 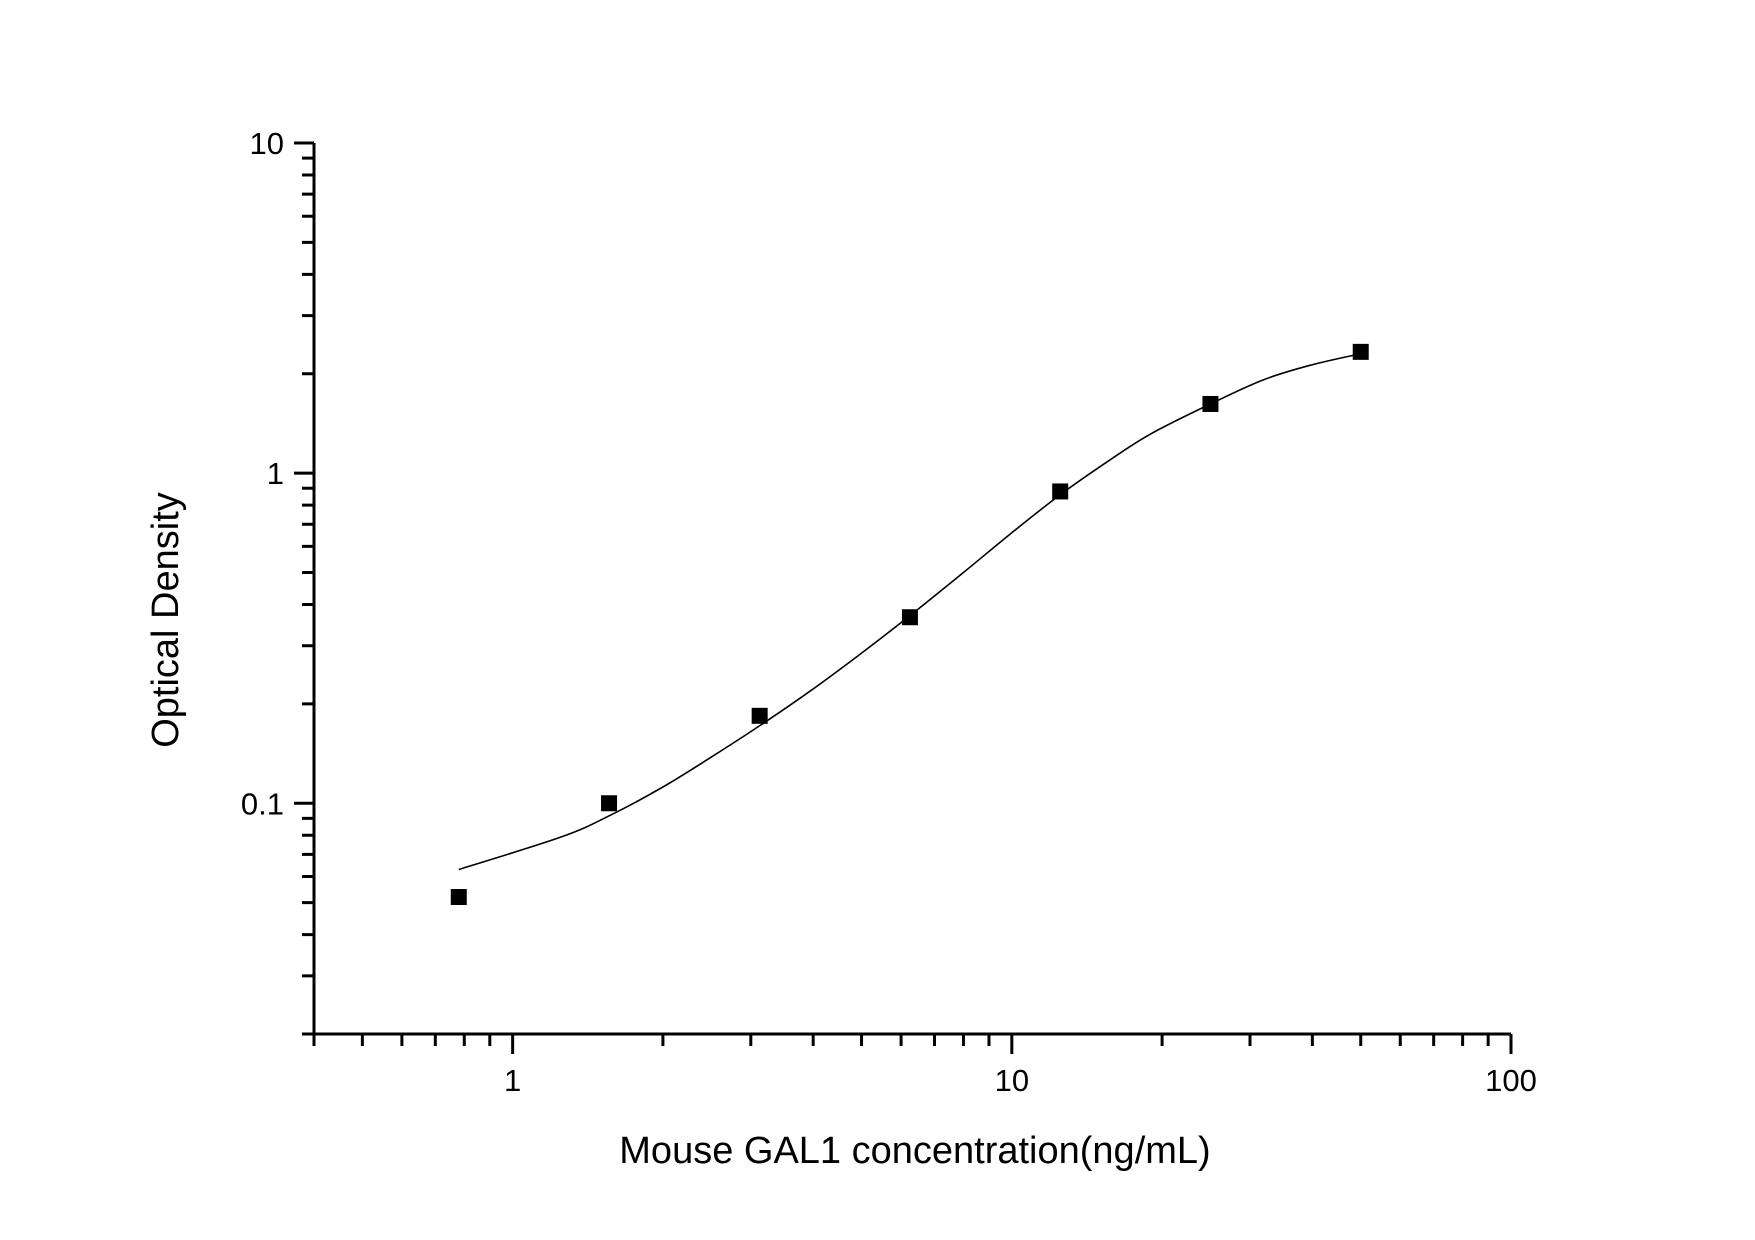 I want to click on x-axis-title: Mouse GAL1 concentration(ng/mL), so click(x=914, y=1151).